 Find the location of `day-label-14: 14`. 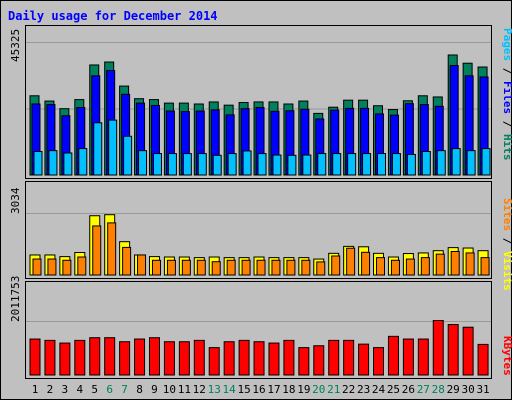

day-label-14: 14 is located at coordinates (230, 389).